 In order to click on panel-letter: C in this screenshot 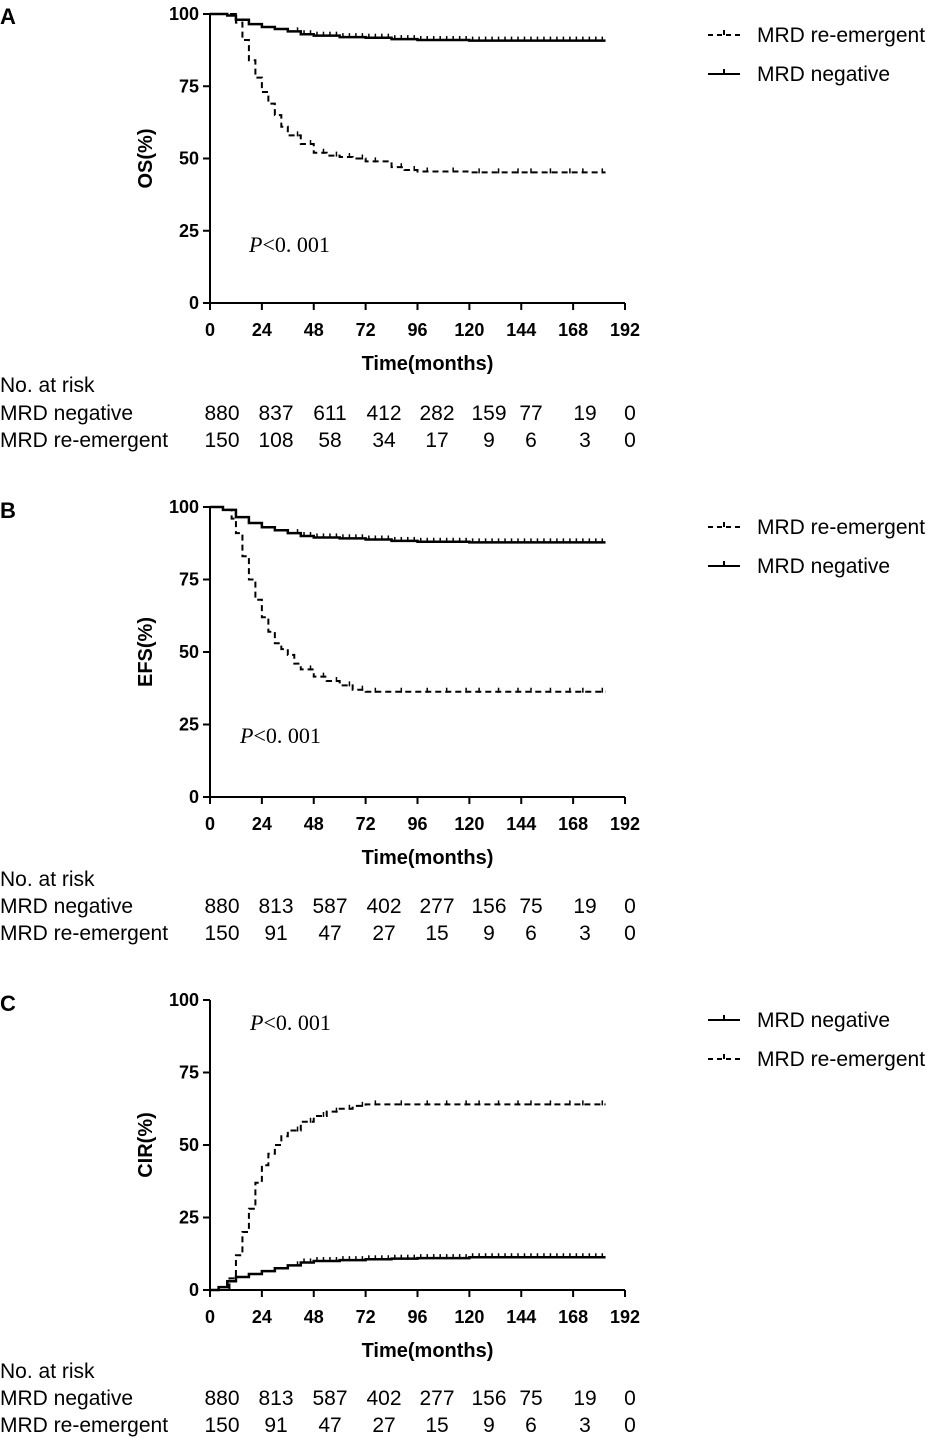, I will do `click(8, 1003)`.